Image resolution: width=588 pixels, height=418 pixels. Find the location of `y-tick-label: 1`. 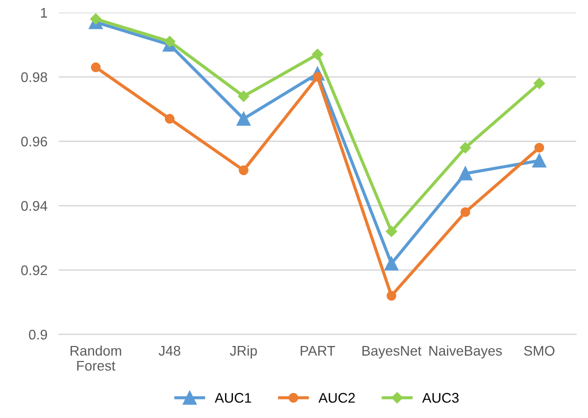

y-tick-label: 1 is located at coordinates (44, 13).